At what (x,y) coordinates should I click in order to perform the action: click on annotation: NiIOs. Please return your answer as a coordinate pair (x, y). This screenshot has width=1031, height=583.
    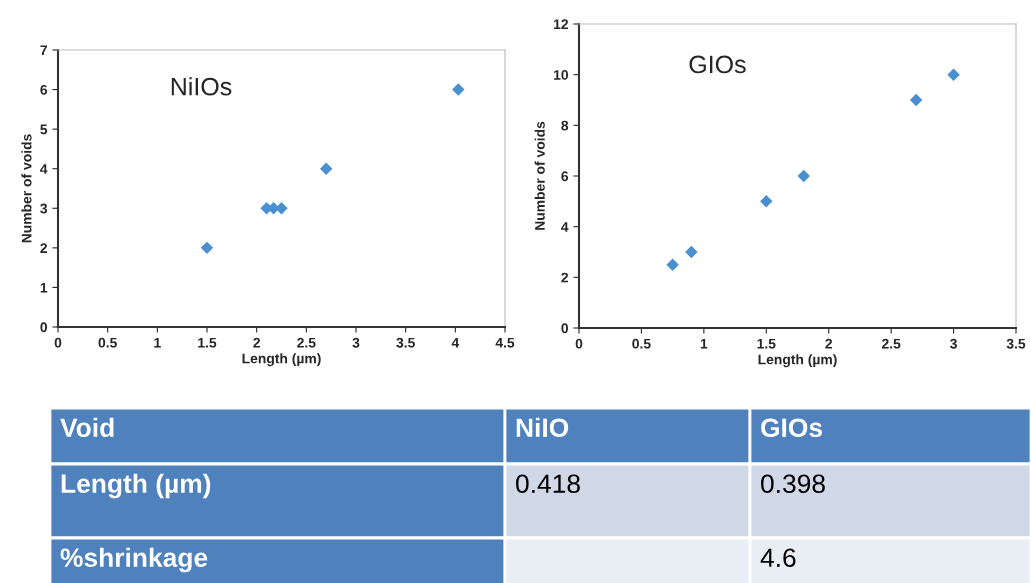
    Looking at the image, I should click on (201, 86).